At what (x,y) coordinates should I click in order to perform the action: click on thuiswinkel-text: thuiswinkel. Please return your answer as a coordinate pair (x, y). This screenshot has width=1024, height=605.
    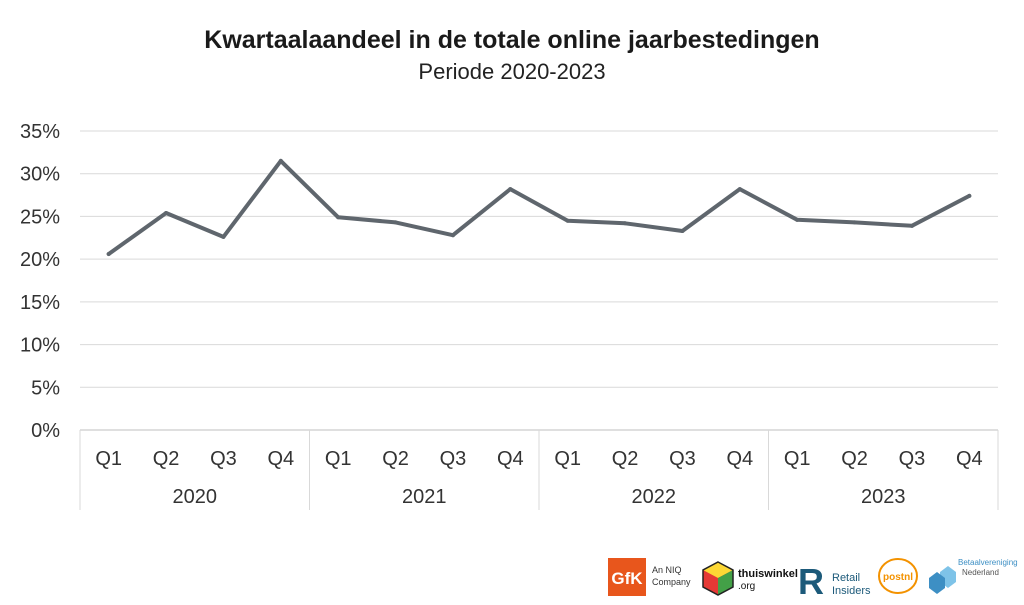
    Looking at the image, I should click on (768, 574).